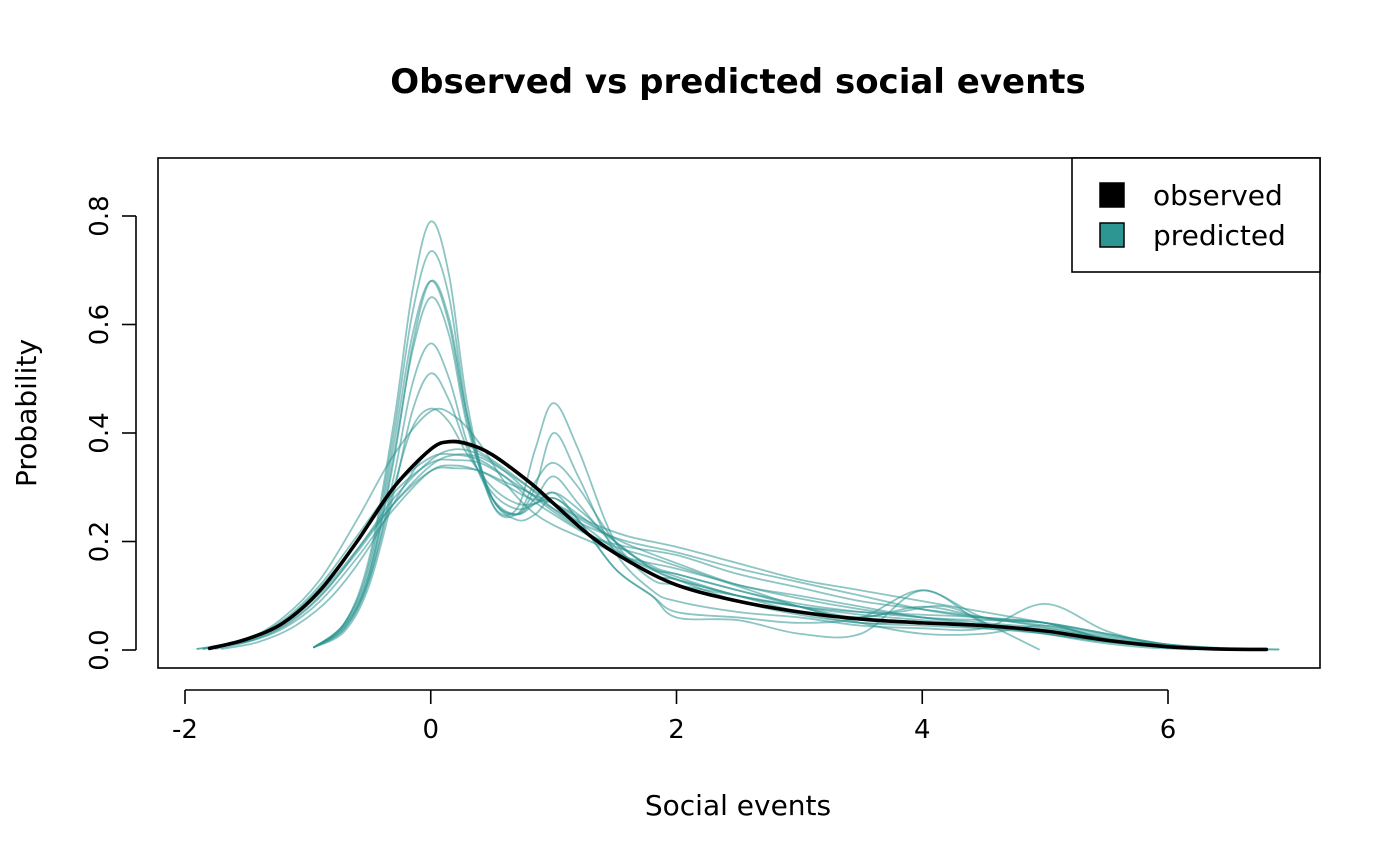 This screenshot has height=865, width=1400. I want to click on x-tick-label: 6, so click(1168, 730).